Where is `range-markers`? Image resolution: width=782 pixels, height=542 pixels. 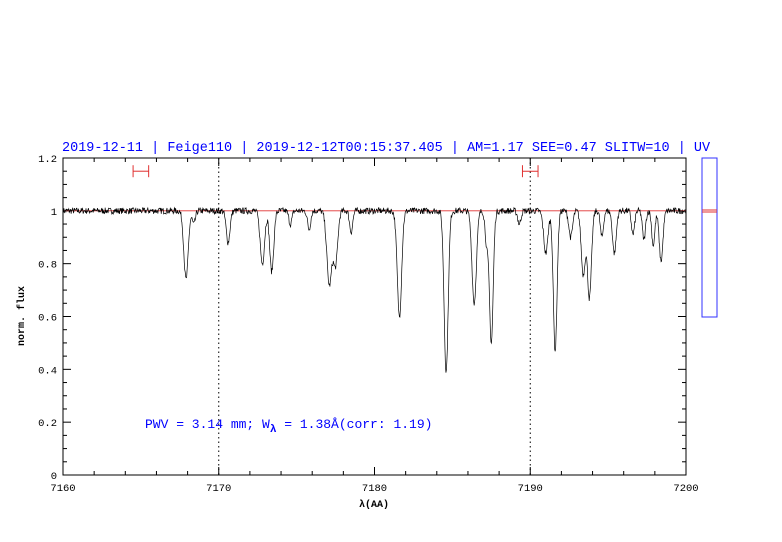 range-markers is located at coordinates (335, 171).